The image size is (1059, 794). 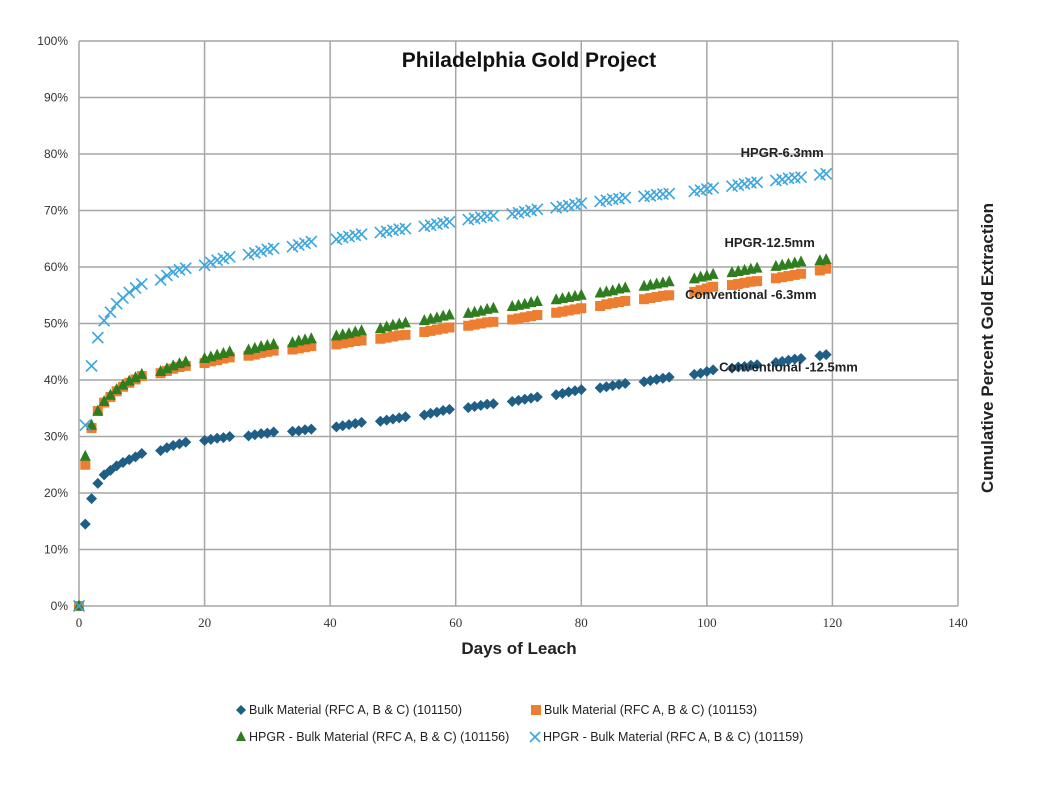 I want to click on y-tick-label: 70%, so click(x=56, y=211).